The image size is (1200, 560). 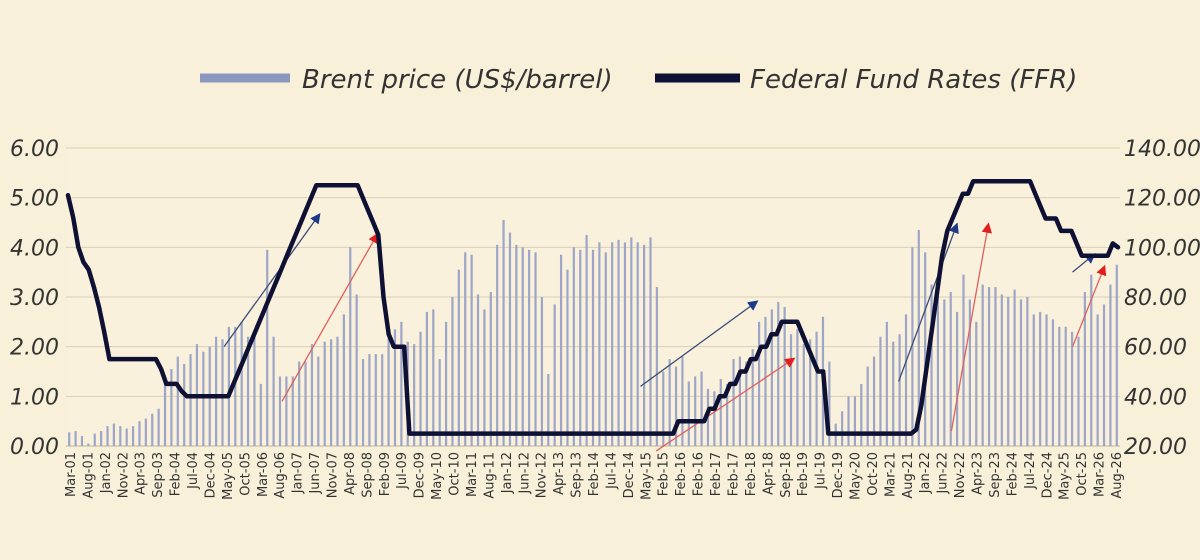 What do you see at coordinates (873, 474) in the screenshot?
I see `x-tick-label: Oct-20` at bounding box center [873, 474].